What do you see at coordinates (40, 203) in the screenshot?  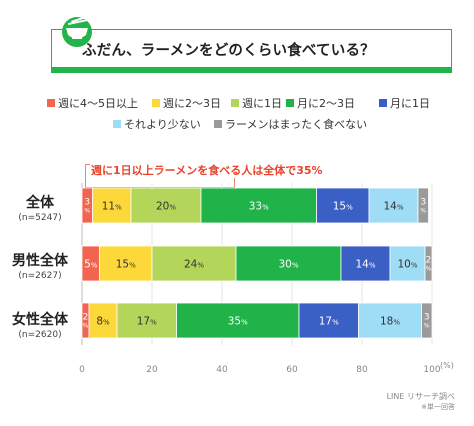 I see `category-label: 全体` at bounding box center [40, 203].